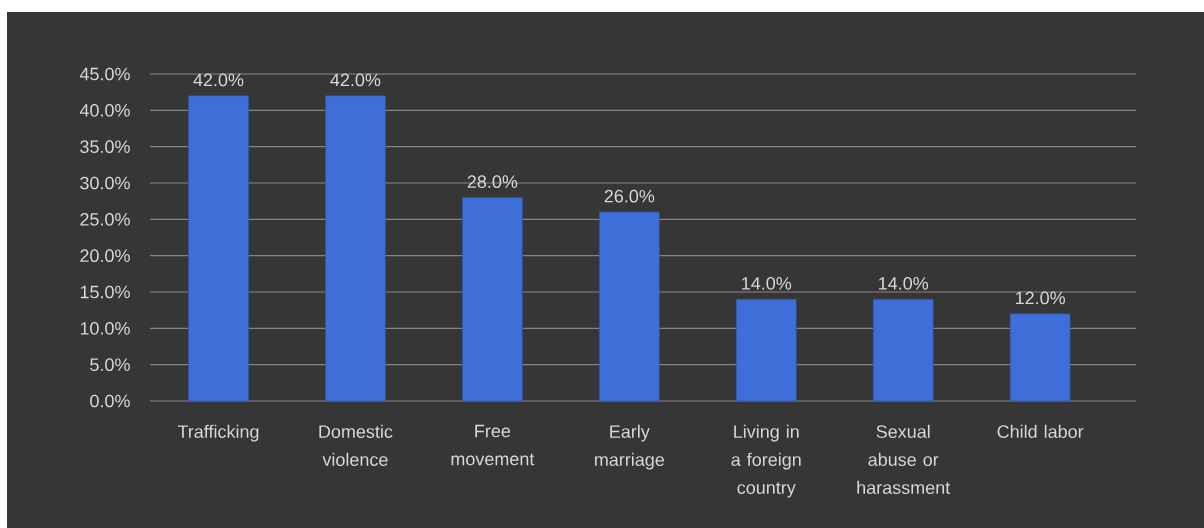 The height and width of the screenshot is (528, 1204). Describe the element at coordinates (105, 147) in the screenshot. I see `y-tick-label: 35.0%` at that location.